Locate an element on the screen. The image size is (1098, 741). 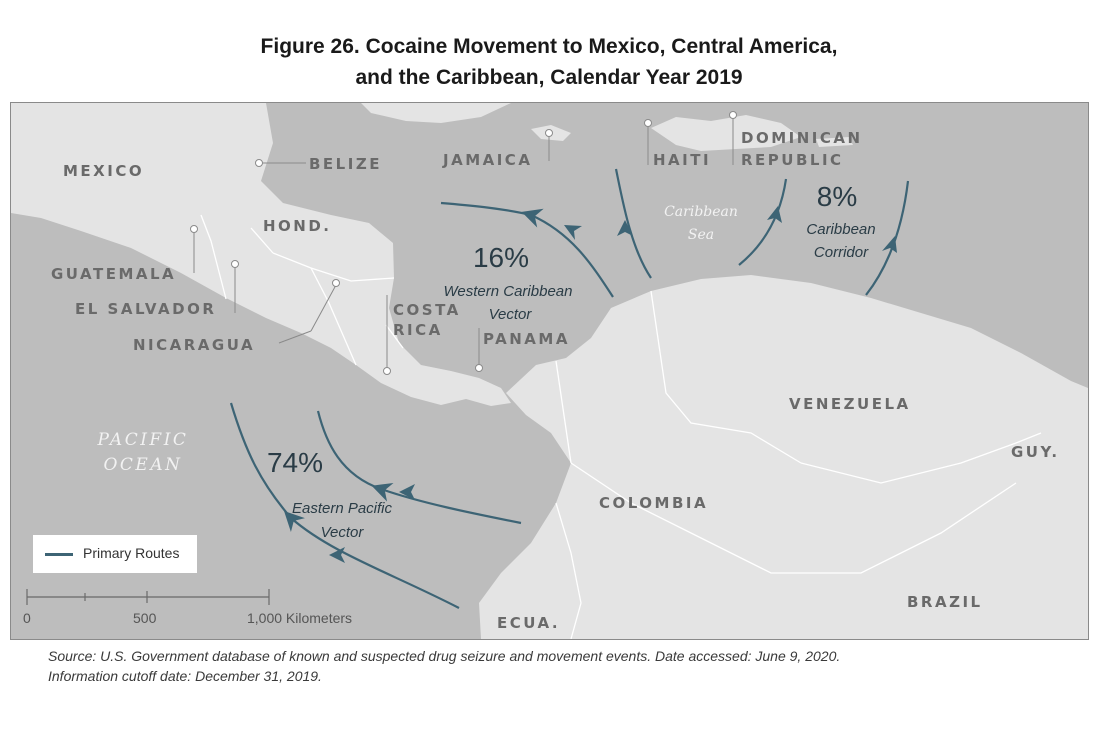
arrowhead-eastern-inner is located at coordinates (407, 492).